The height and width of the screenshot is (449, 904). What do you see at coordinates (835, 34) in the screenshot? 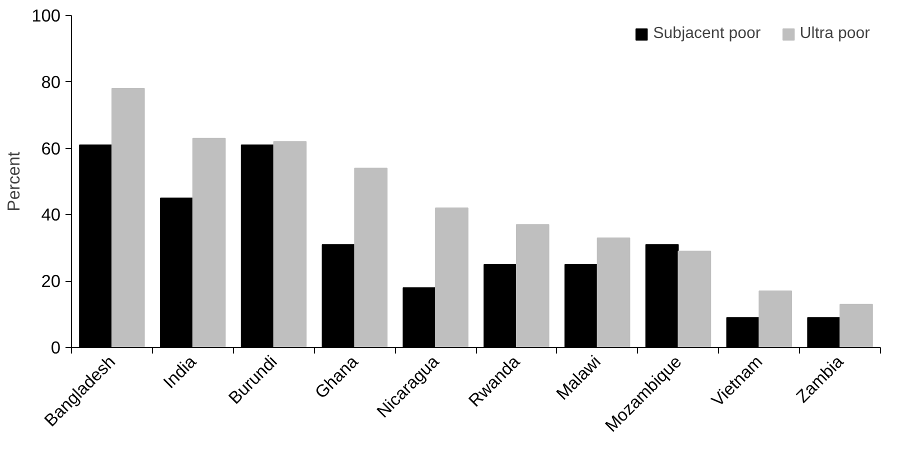
I see `legend-label: Ultra poor` at bounding box center [835, 34].